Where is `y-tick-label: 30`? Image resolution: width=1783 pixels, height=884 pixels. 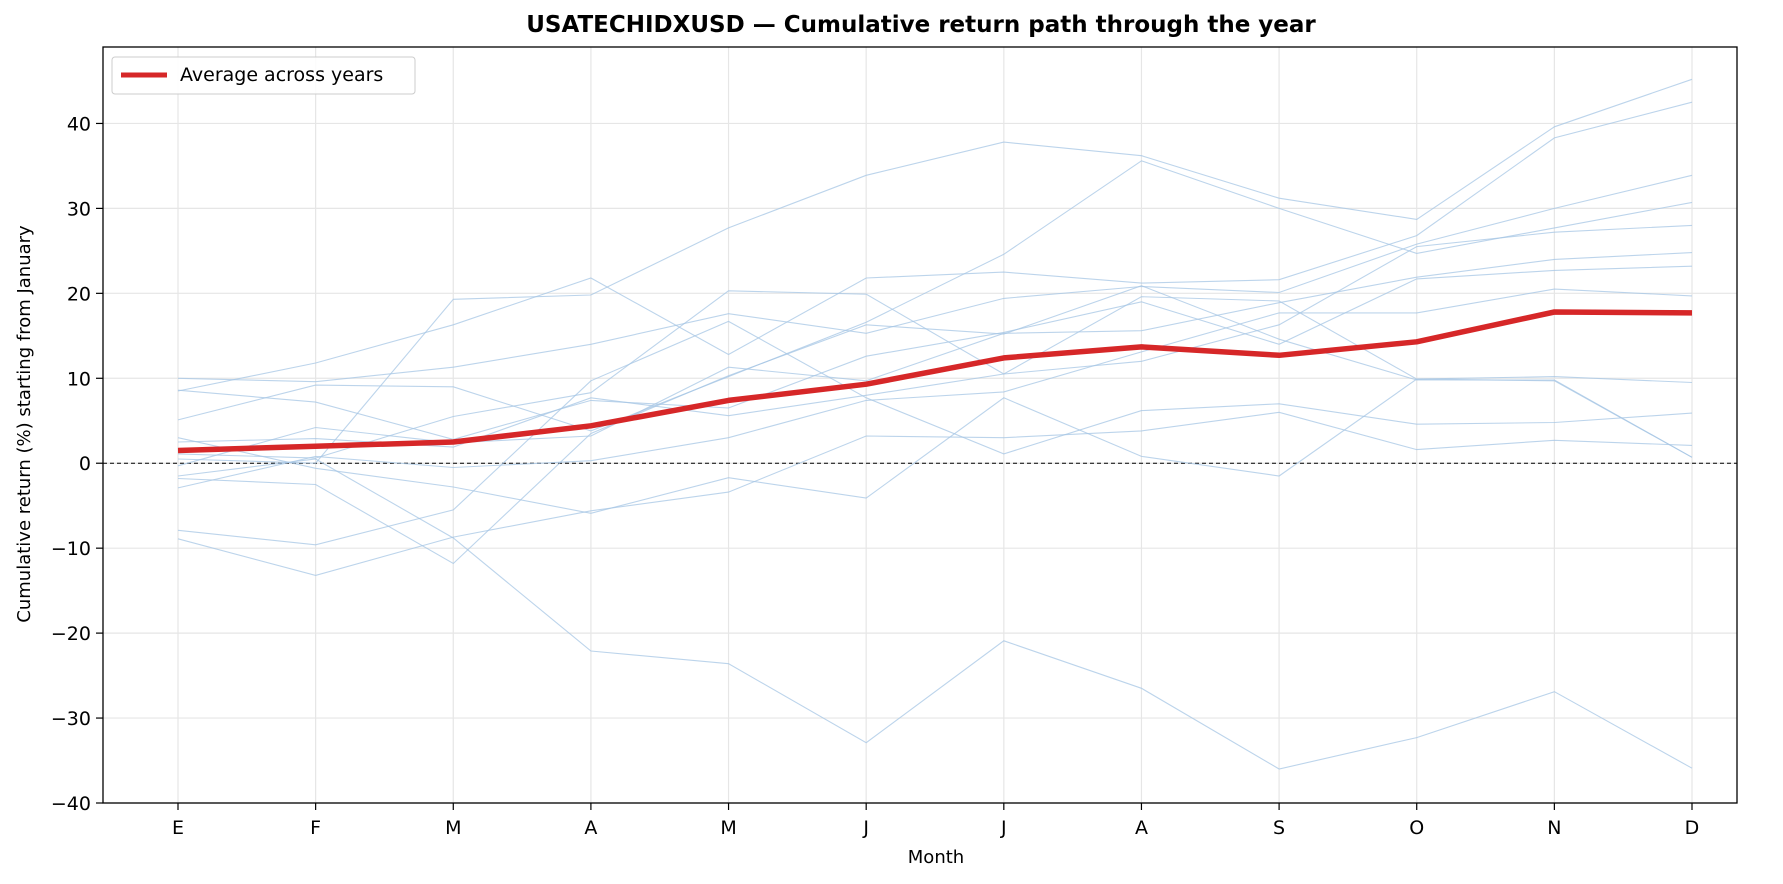
y-tick-label: 30 is located at coordinates (79, 209).